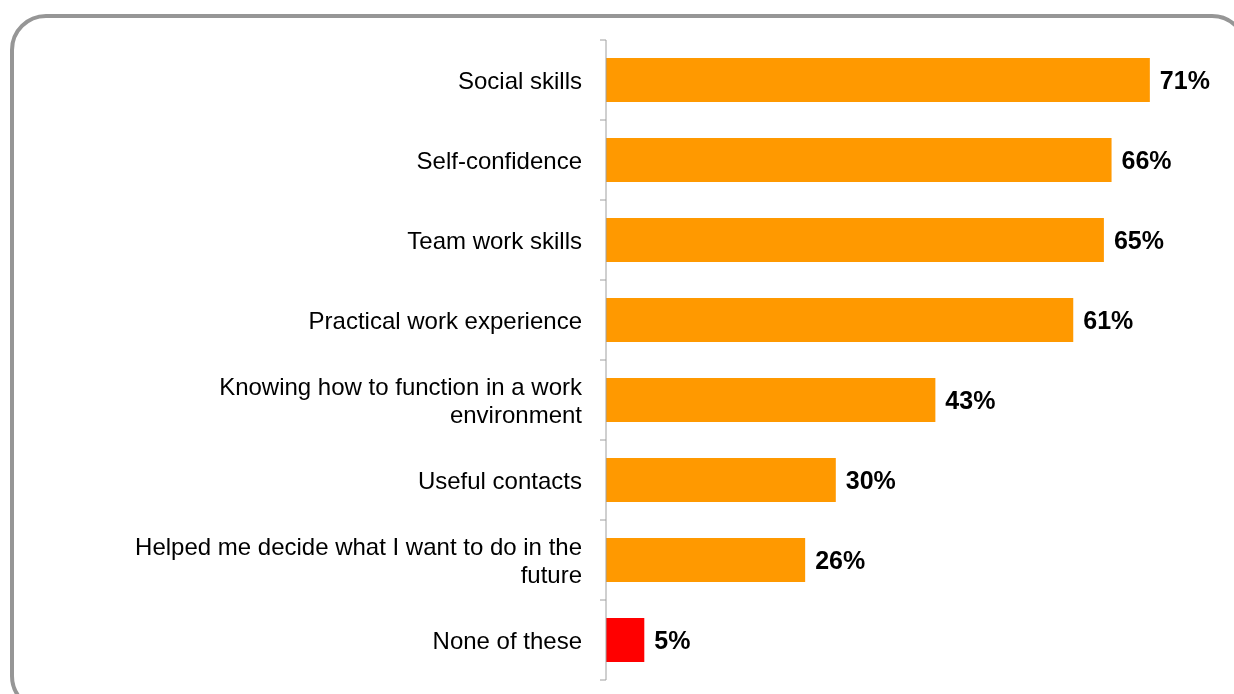 This screenshot has height=694, width=1234. Describe the element at coordinates (499, 480) in the screenshot. I see `y-tick-label: Useful contacts` at that location.